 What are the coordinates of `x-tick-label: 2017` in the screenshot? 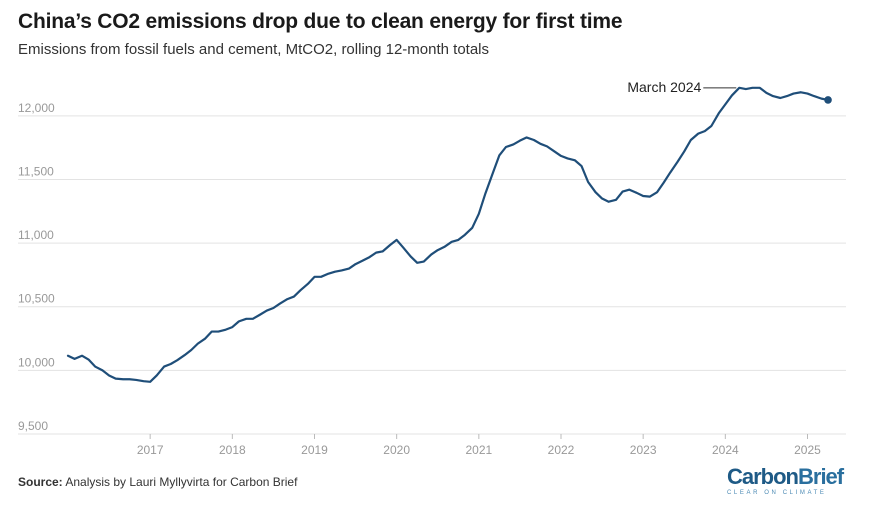 It's located at (150, 450).